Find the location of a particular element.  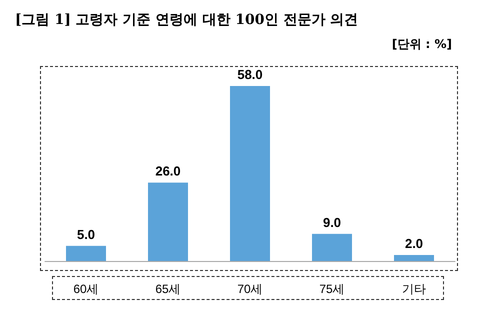

x-tick-label: 기타 is located at coordinates (414, 289).